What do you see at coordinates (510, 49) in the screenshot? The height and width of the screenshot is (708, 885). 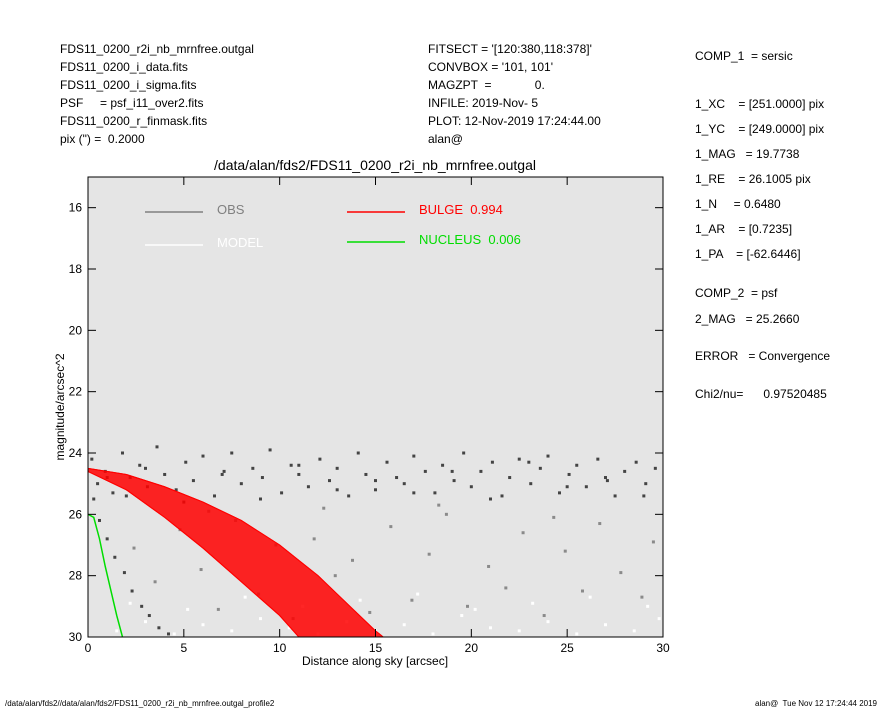 I see `header-middle-line: FITSECT = '[120:380,118:378]'` at bounding box center [510, 49].